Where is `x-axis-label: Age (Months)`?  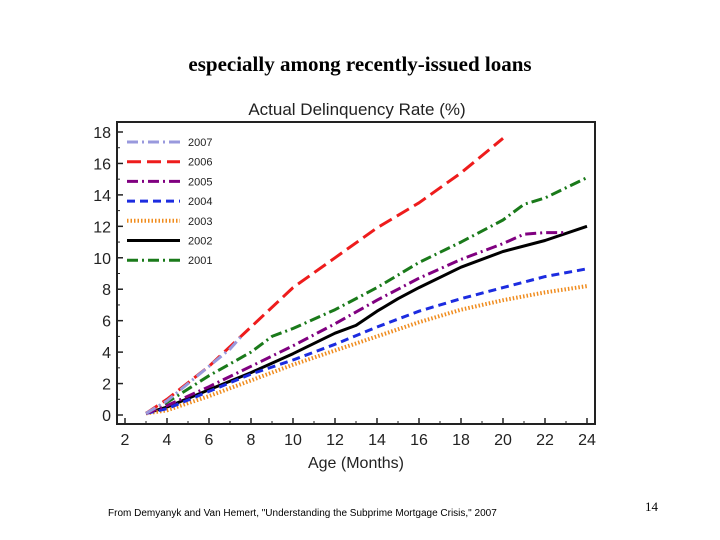
x-axis-label: Age (Months) is located at coordinates (356, 463).